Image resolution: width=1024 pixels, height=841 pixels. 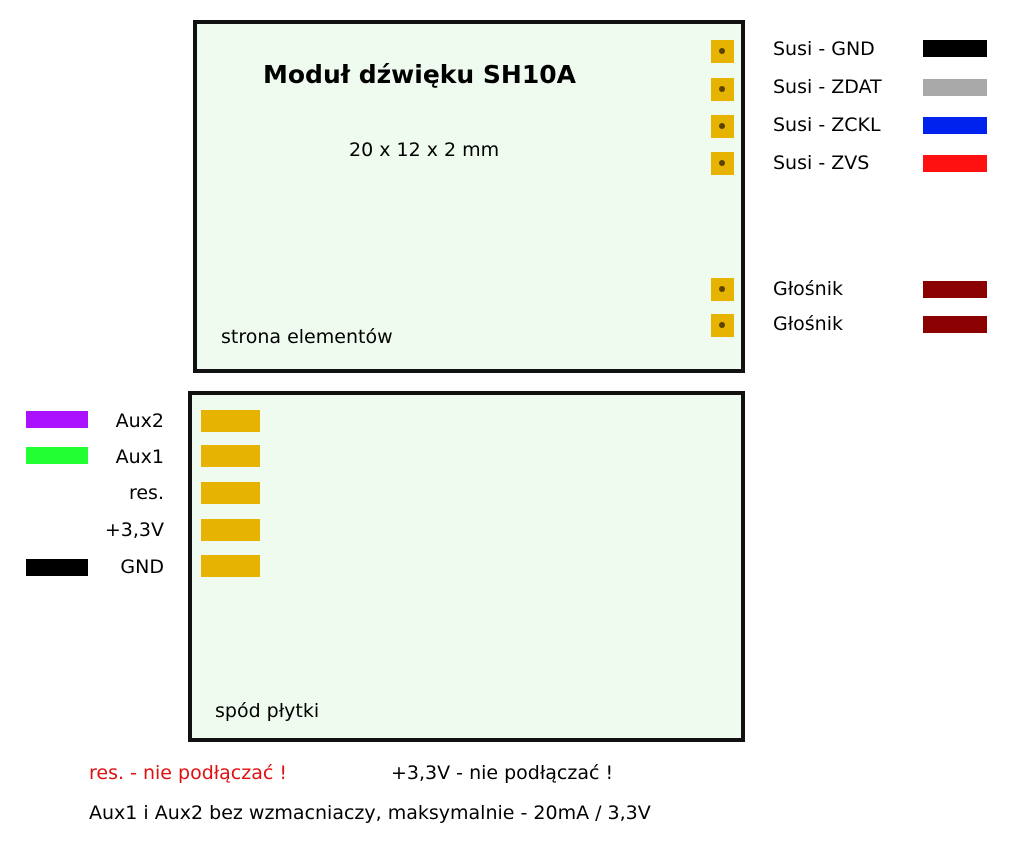 What do you see at coordinates (188, 773) in the screenshot?
I see `note-res-warning: res. - nie podłączać !` at bounding box center [188, 773].